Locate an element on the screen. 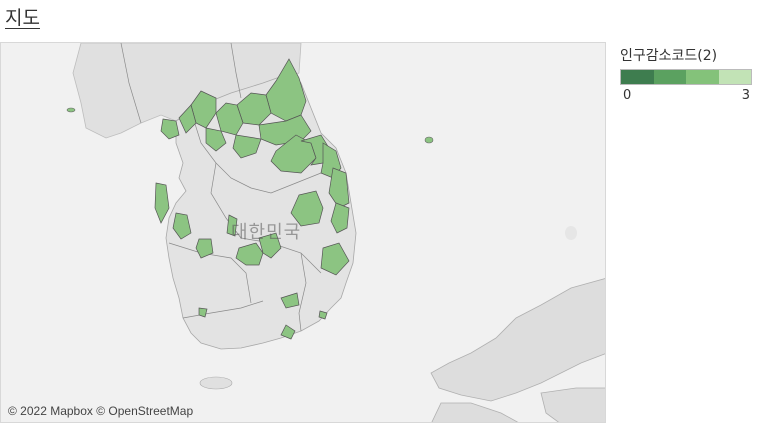  map-attribution: © 2022 Mapbox © OpenStreetMap is located at coordinates (101, 411).